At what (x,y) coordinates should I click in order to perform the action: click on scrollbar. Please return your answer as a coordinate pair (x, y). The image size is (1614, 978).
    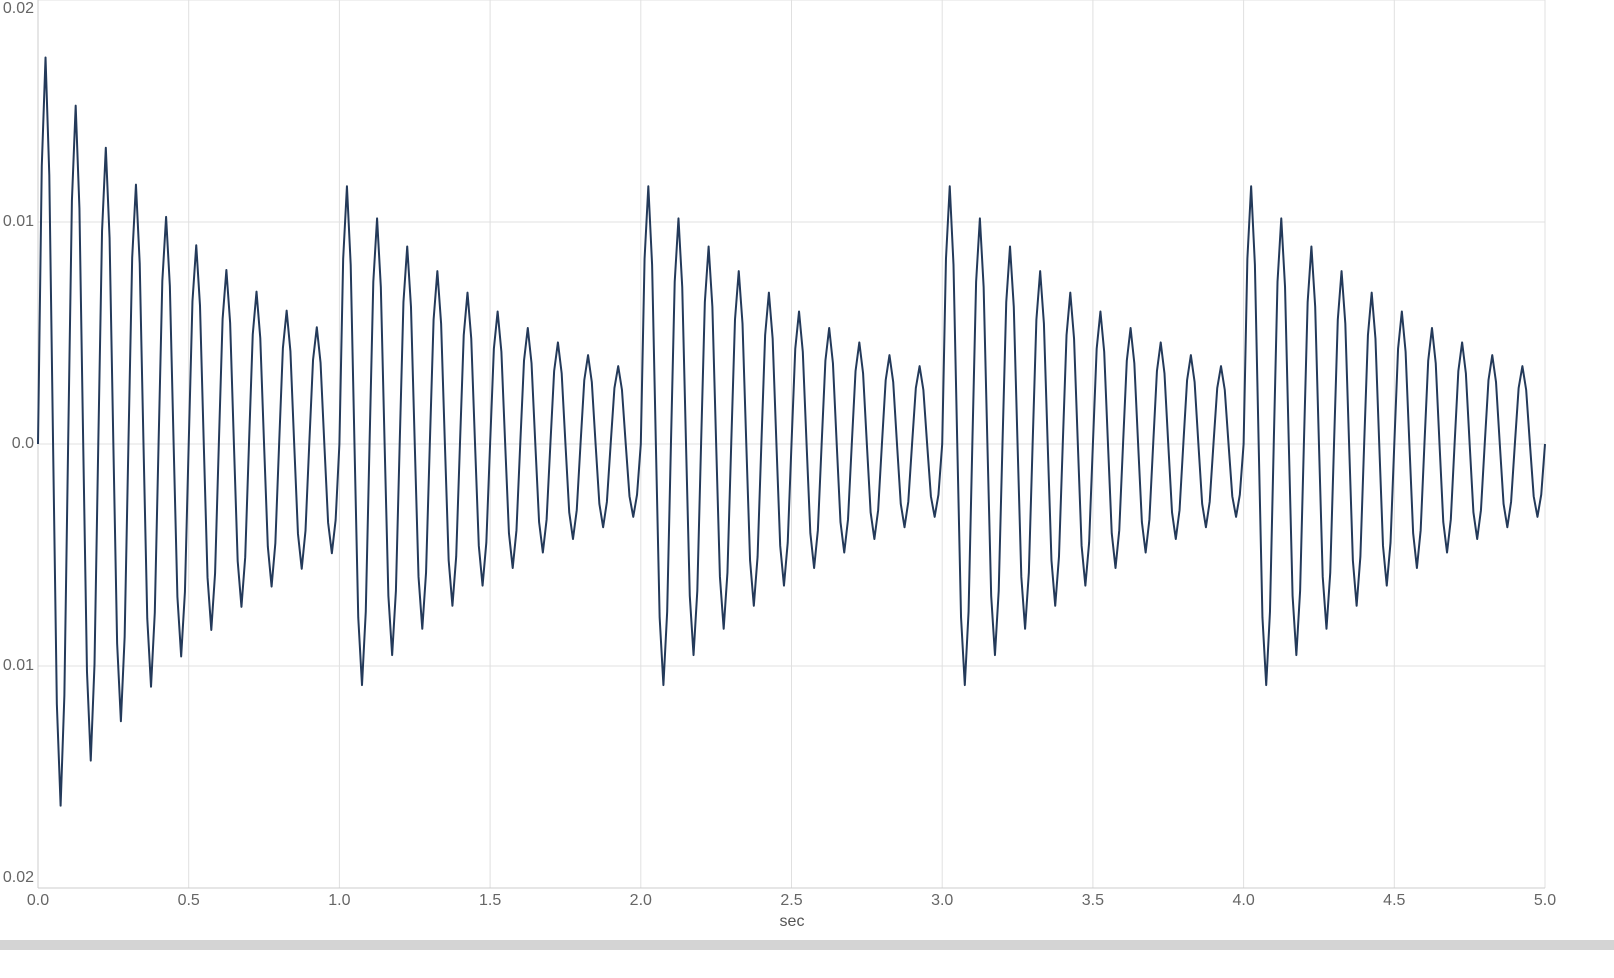
    Looking at the image, I should click on (807, 945).